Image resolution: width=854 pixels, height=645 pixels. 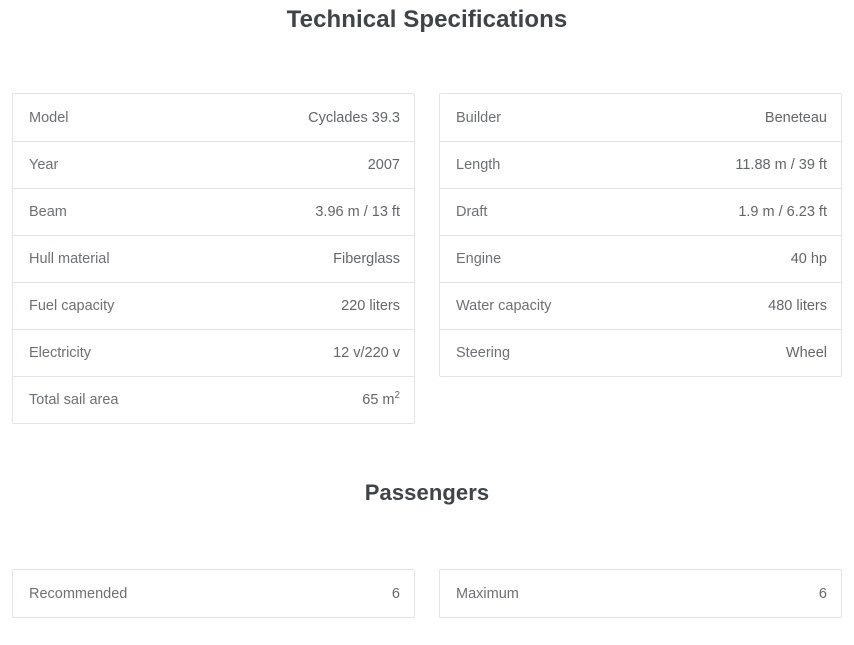 What do you see at coordinates (640, 305) in the screenshot?
I see `spec-row: Water capacity 480 liters` at bounding box center [640, 305].